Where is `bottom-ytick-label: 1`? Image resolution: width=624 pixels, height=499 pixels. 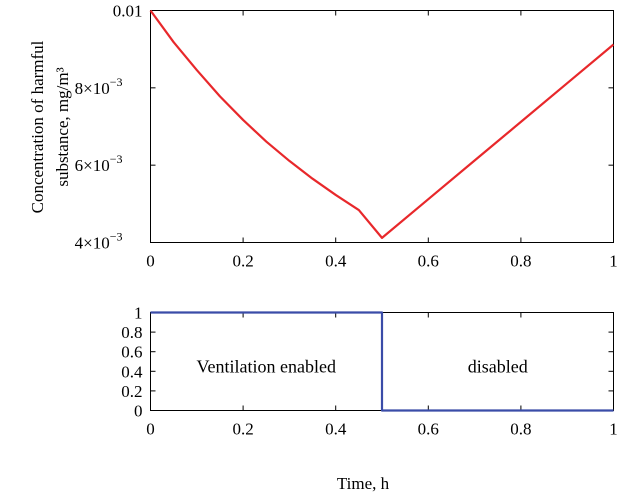 bottom-ytick-label: 1 is located at coordinates (138, 313).